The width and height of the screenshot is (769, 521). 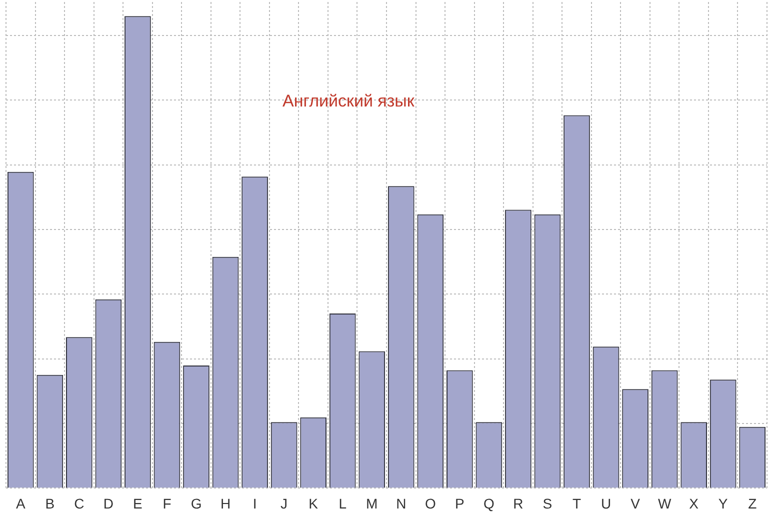 What do you see at coordinates (21, 503) in the screenshot?
I see `x-tick-label: A` at bounding box center [21, 503].